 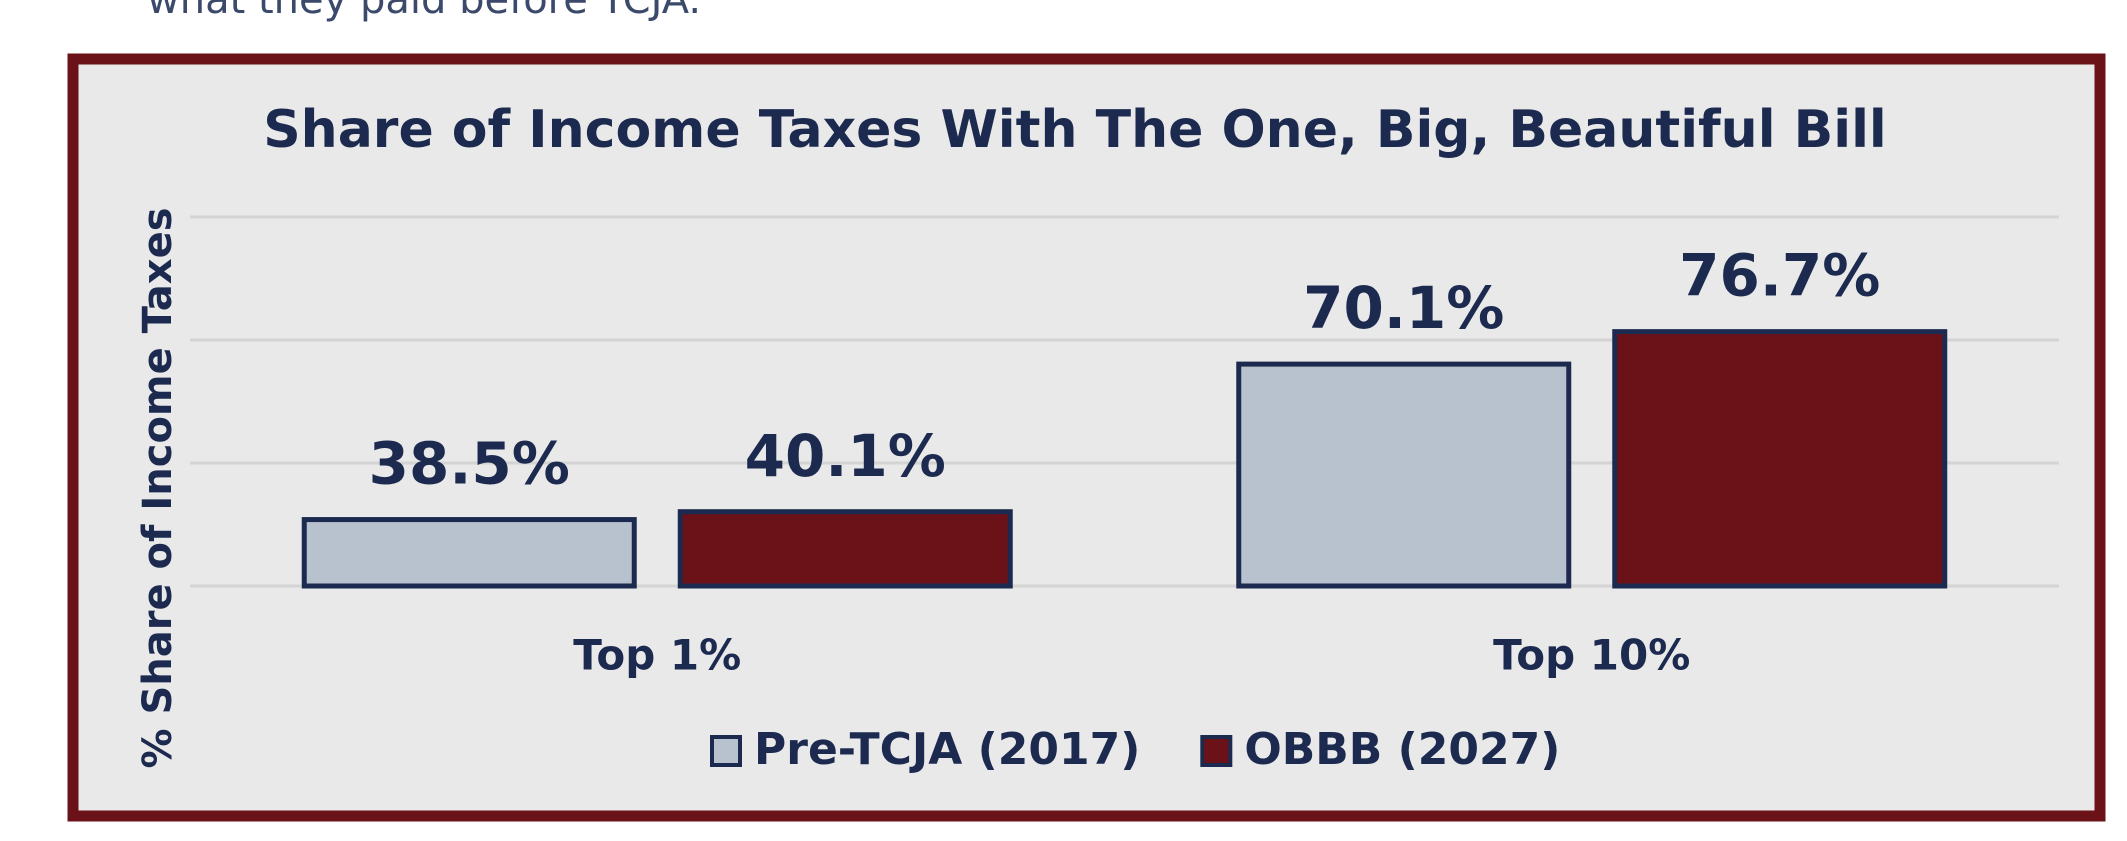 I want to click on intro-text: what they paid before TCJA., so click(x=424, y=11).